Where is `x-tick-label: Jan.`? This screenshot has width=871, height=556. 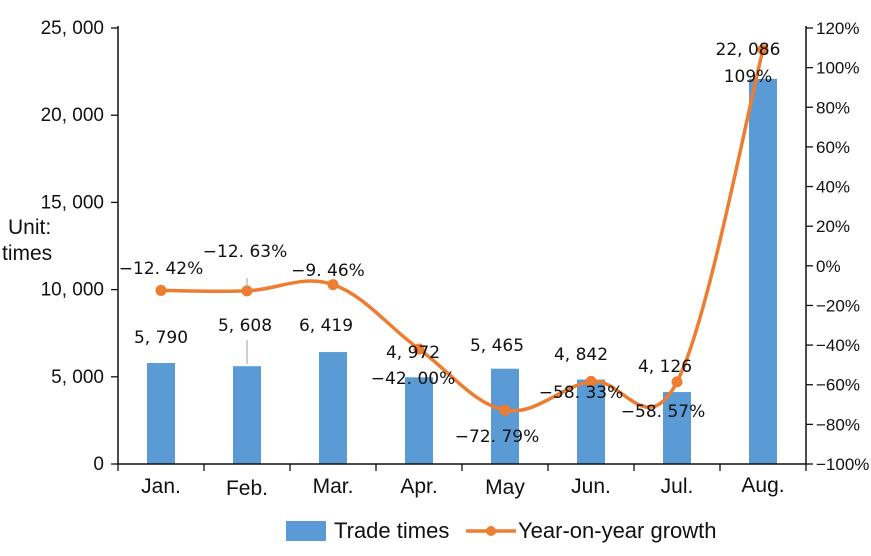
x-tick-label: Jan. is located at coordinates (161, 486).